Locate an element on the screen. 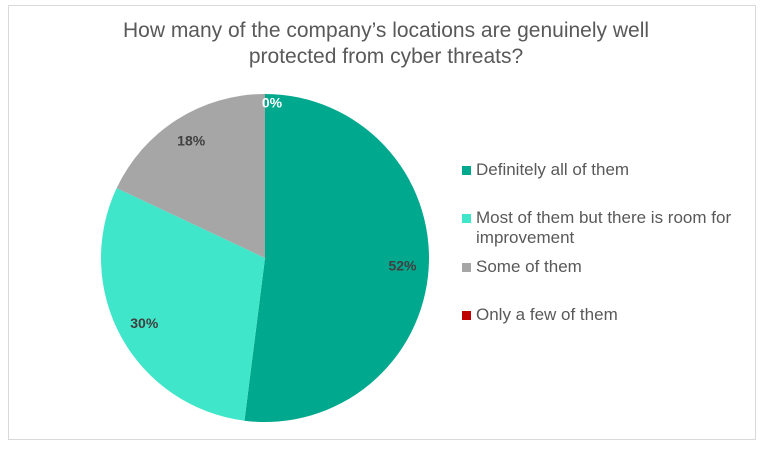 The image size is (772, 451). legend-item: Some of them is located at coordinates (611, 267).